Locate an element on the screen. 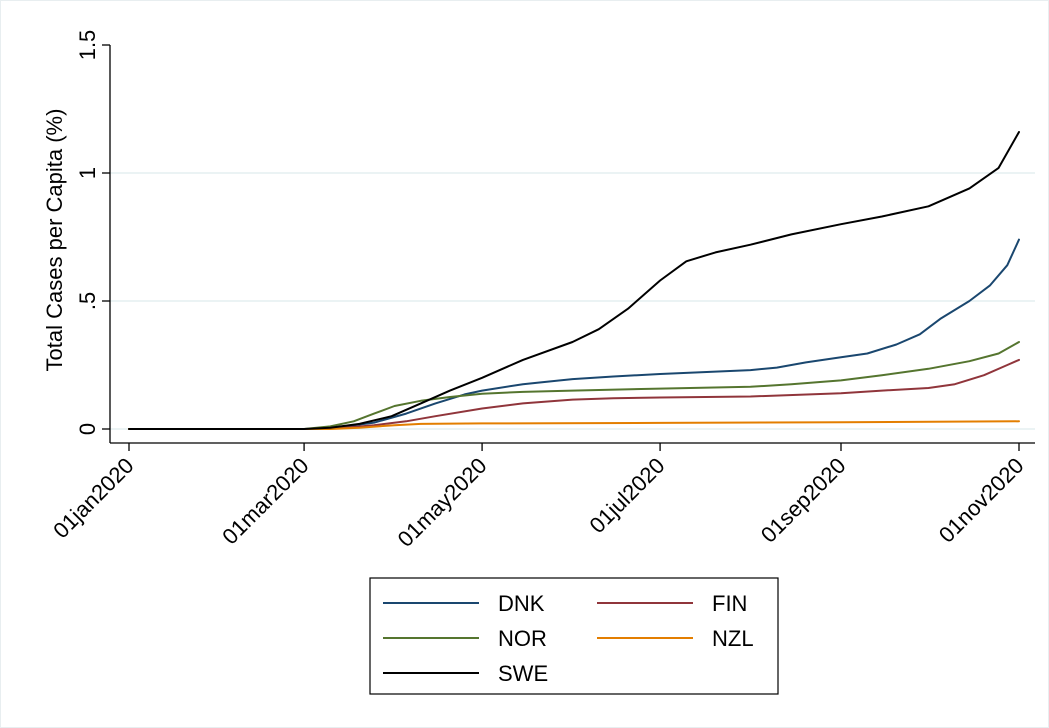 The height and width of the screenshot is (728, 1049). y-axis-ticks: 0 .5 1 1.5 is located at coordinates (92, 232).